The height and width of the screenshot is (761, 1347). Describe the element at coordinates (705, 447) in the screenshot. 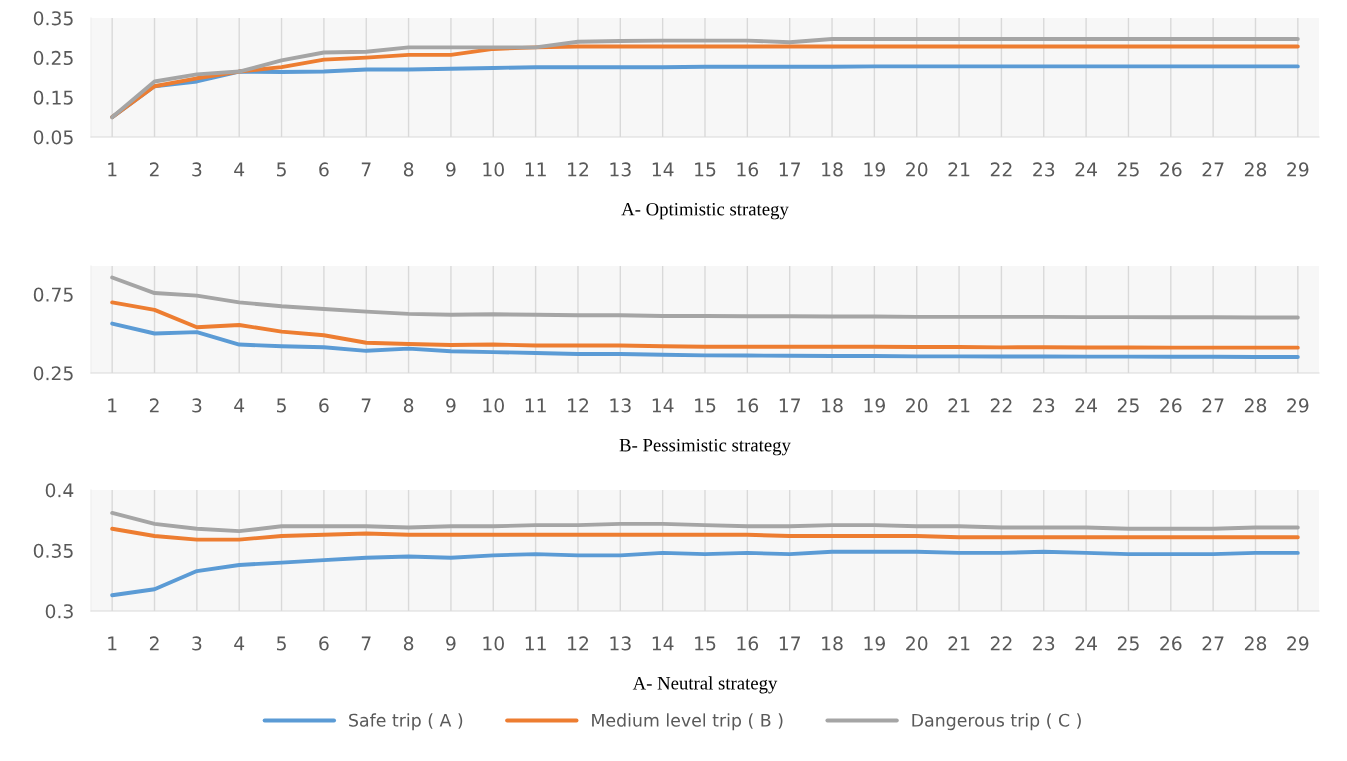

I see `x-axis-title: B- Pessimistic strategy` at that location.